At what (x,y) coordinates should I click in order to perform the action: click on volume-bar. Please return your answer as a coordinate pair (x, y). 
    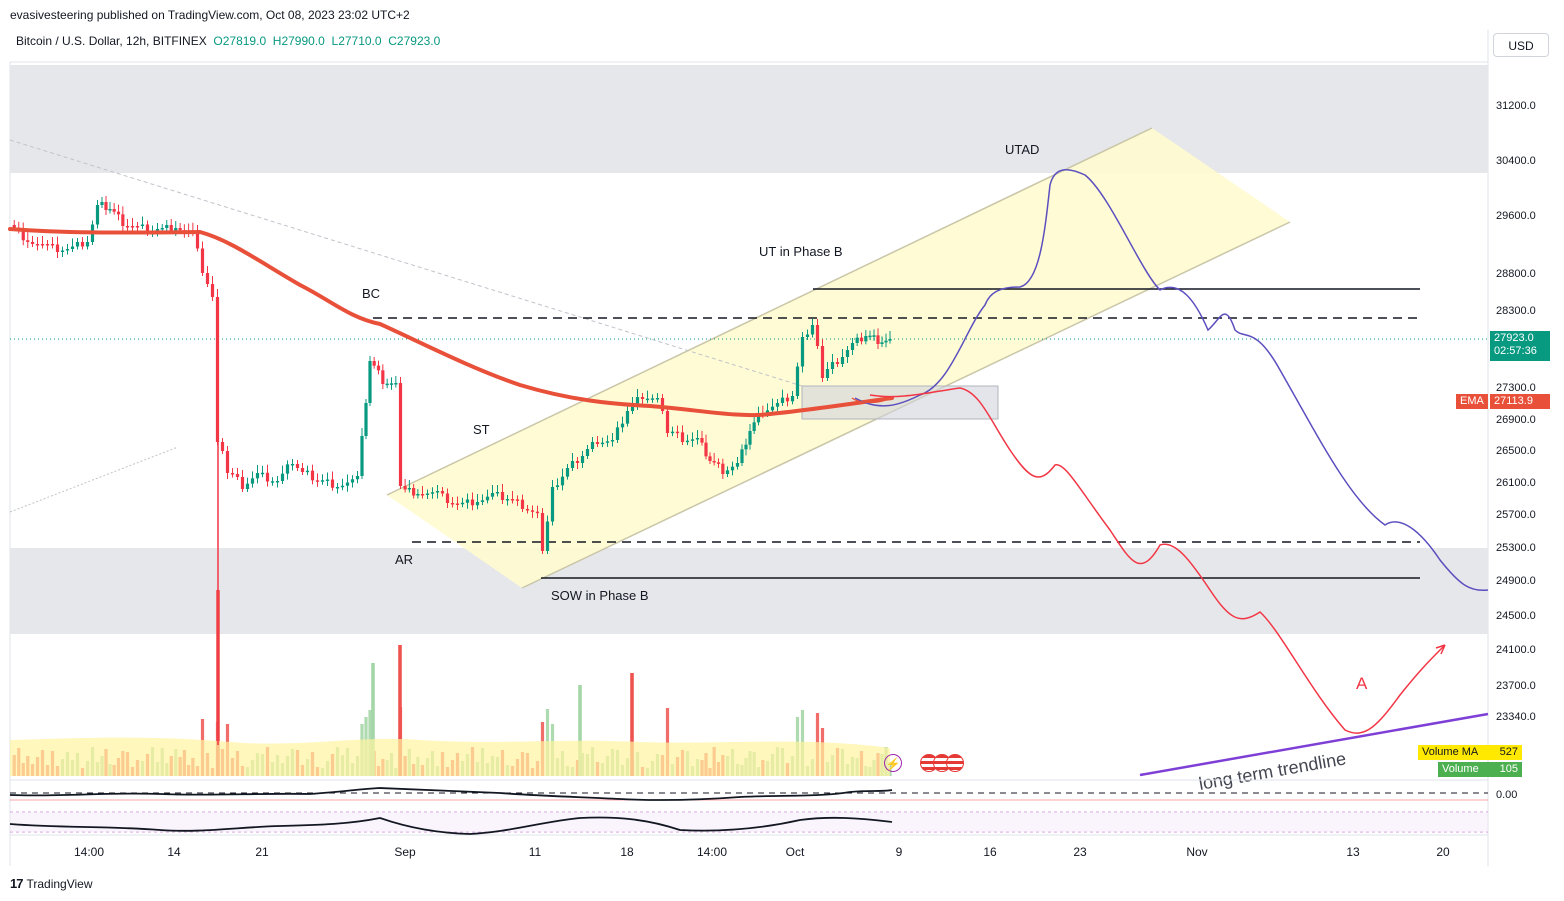
    Looking at the image, I should click on (667, 742).